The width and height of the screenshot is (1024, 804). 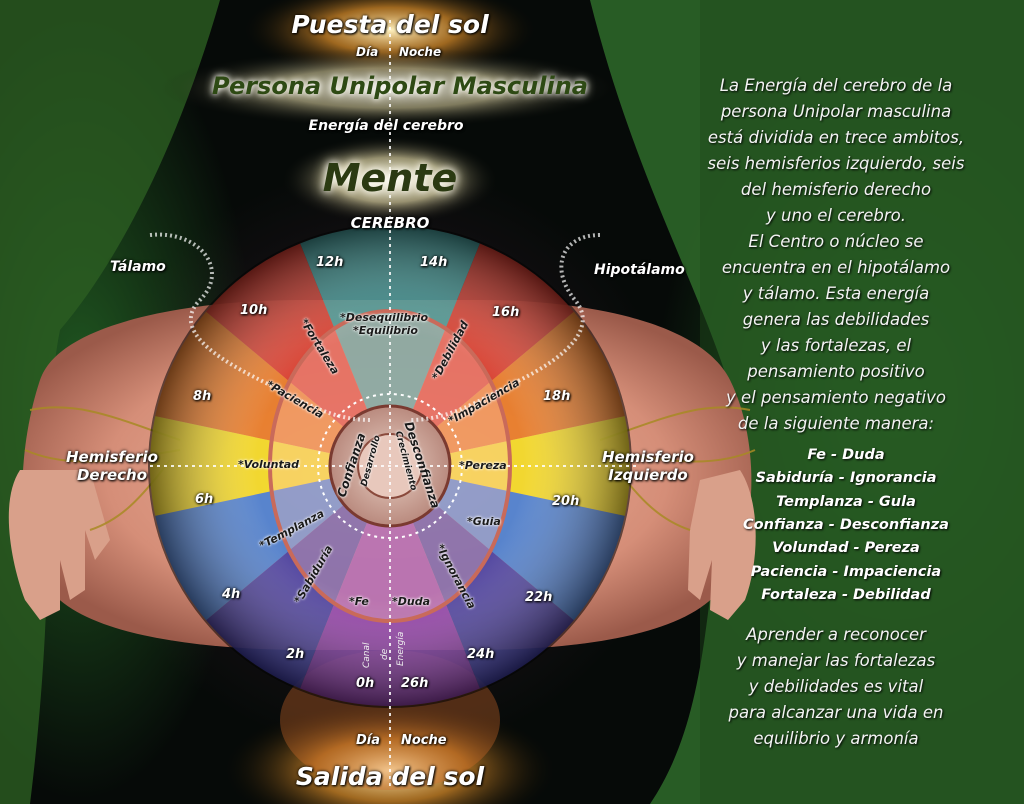 What do you see at coordinates (836, 111) in the screenshot?
I see `description-line: persona Unipolar masculina` at bounding box center [836, 111].